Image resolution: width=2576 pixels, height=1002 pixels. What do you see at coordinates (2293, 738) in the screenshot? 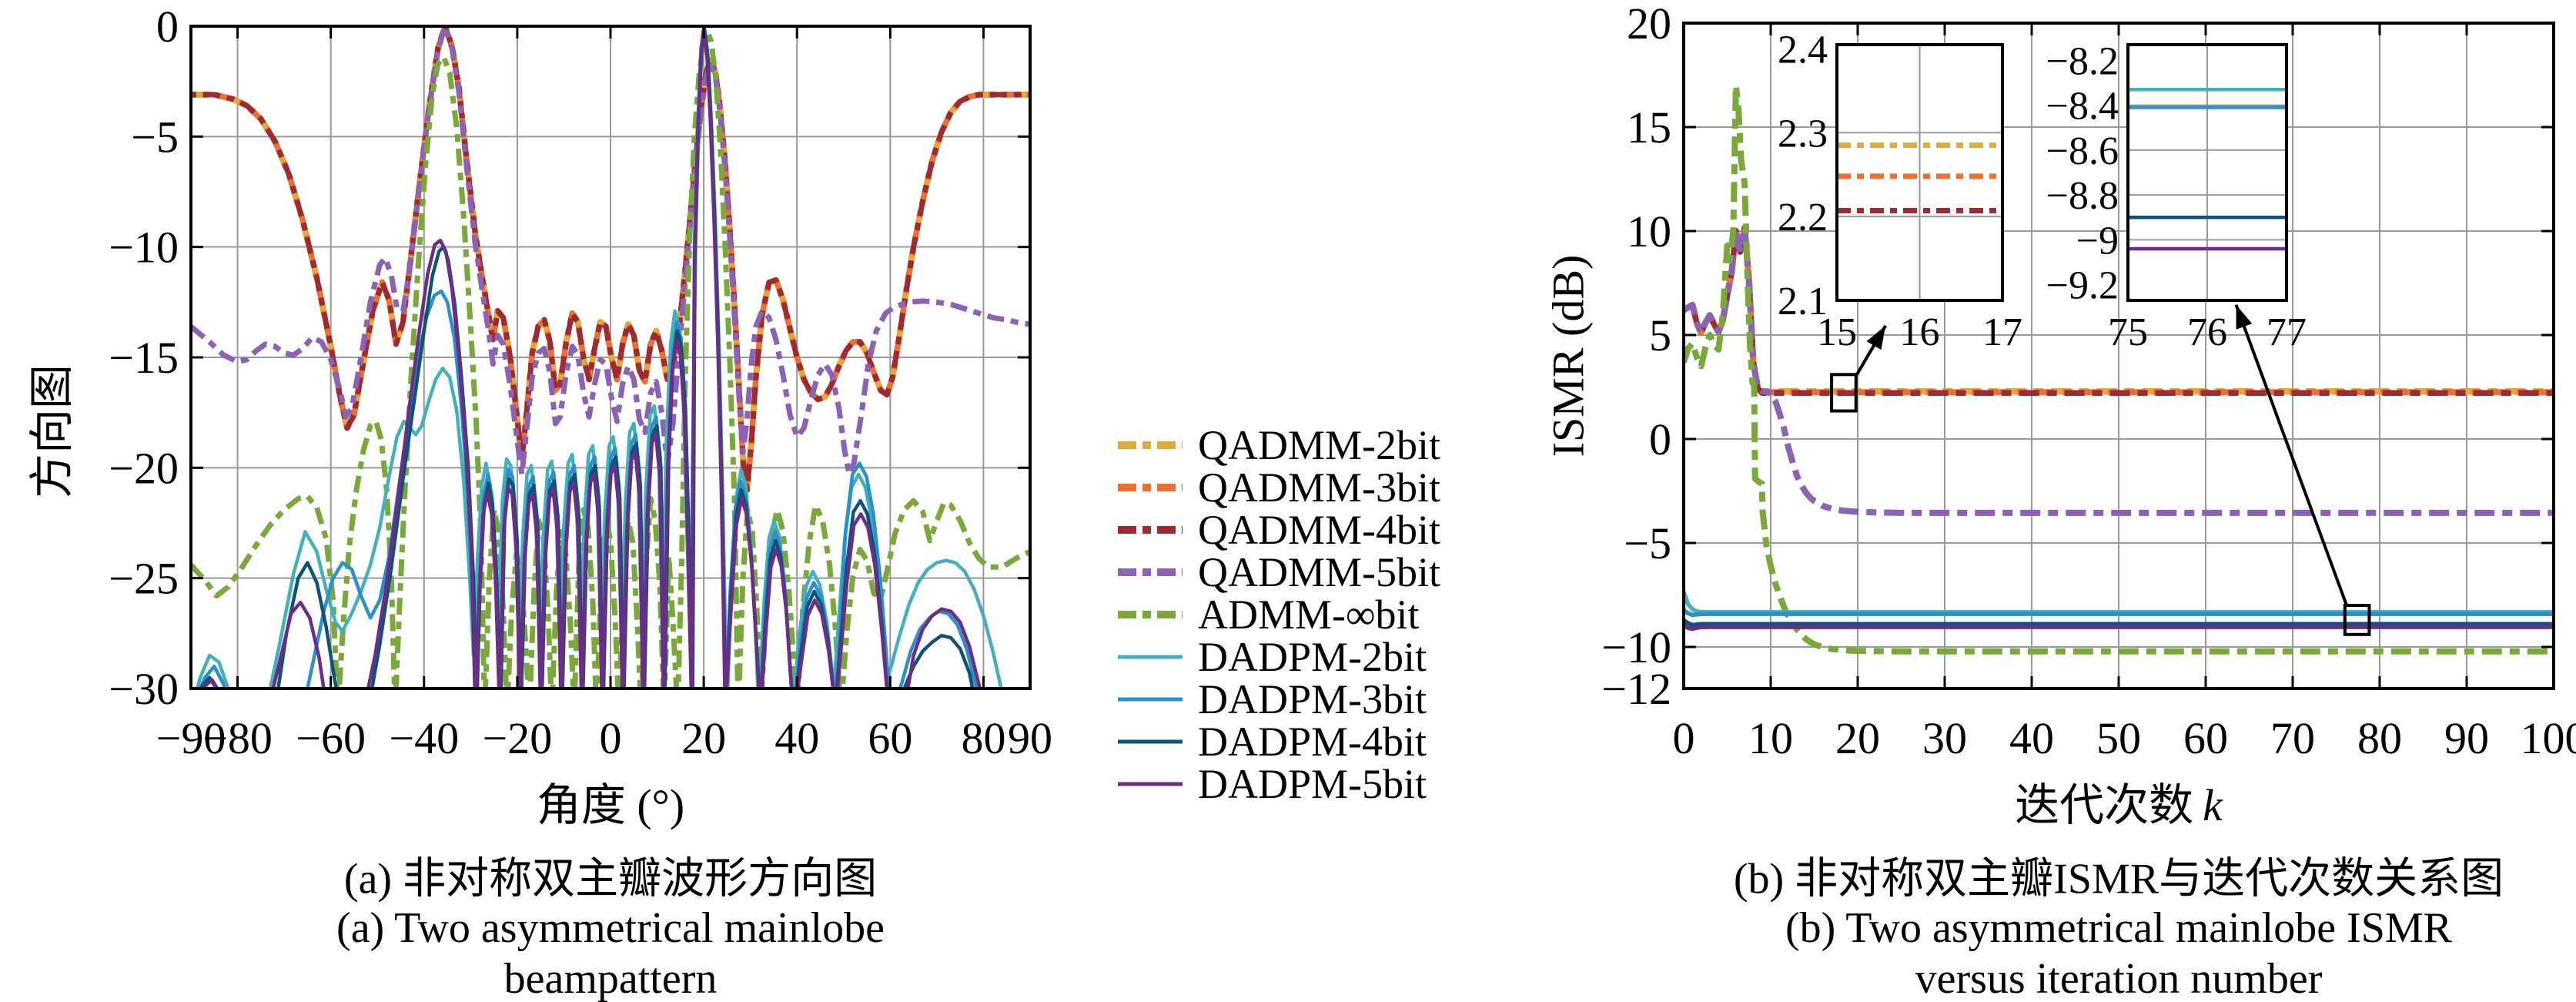
I see `x-tick-label: 70` at bounding box center [2293, 738].